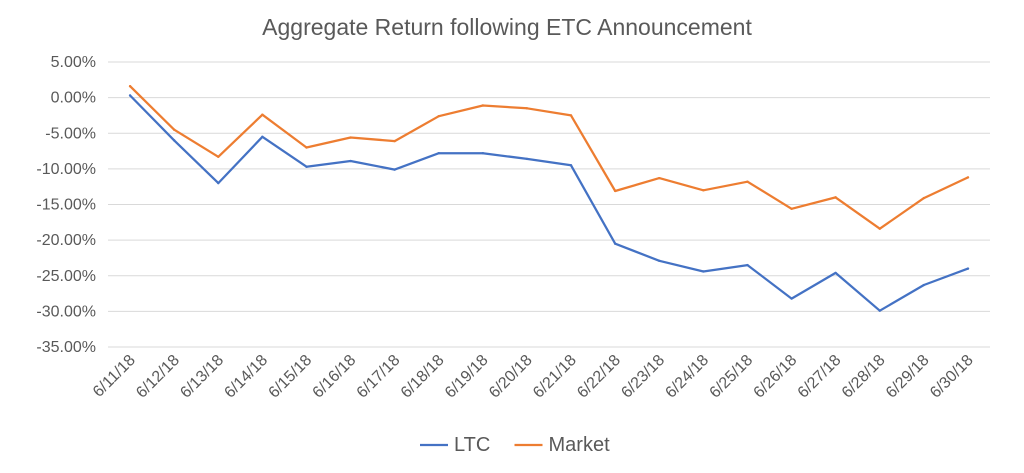  I want to click on y-tick-label: -10.00%, so click(66, 169).